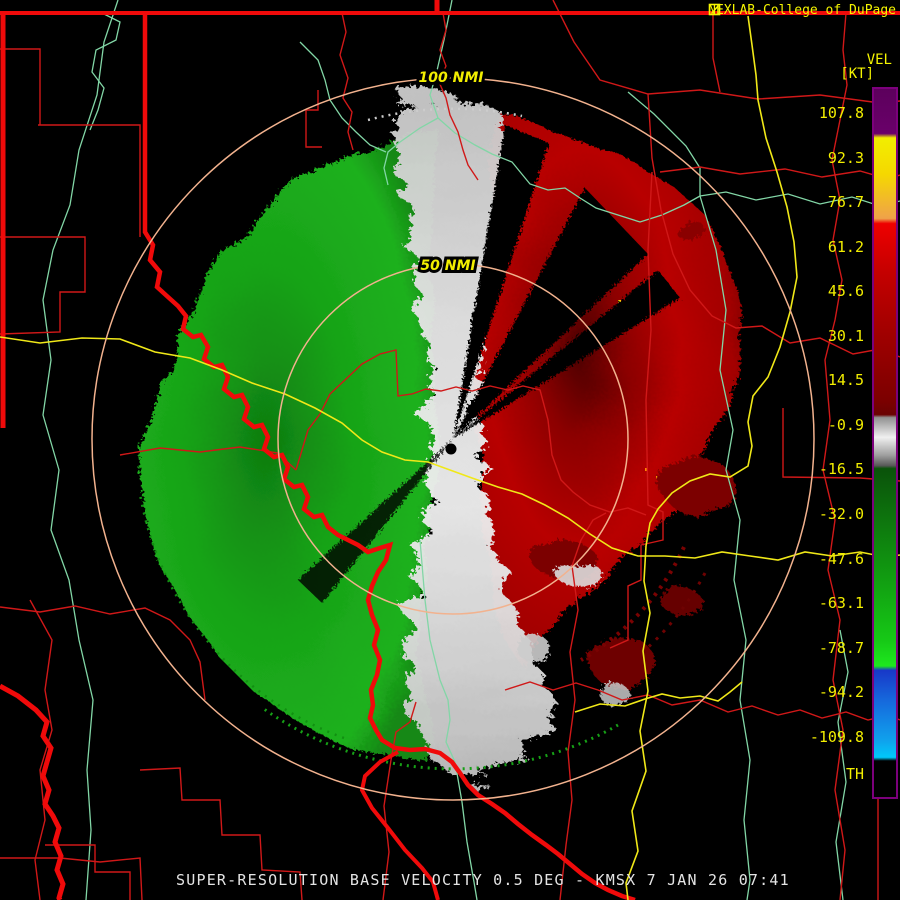 The image size is (900, 900). Describe the element at coordinates (845, 158) in the screenshot. I see `colorbar-tick: 92.3` at that location.